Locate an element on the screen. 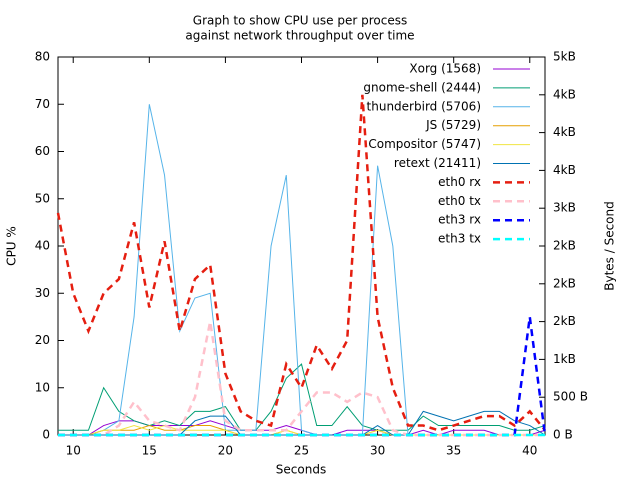  x-tick-label: 15 is located at coordinates (149, 451).